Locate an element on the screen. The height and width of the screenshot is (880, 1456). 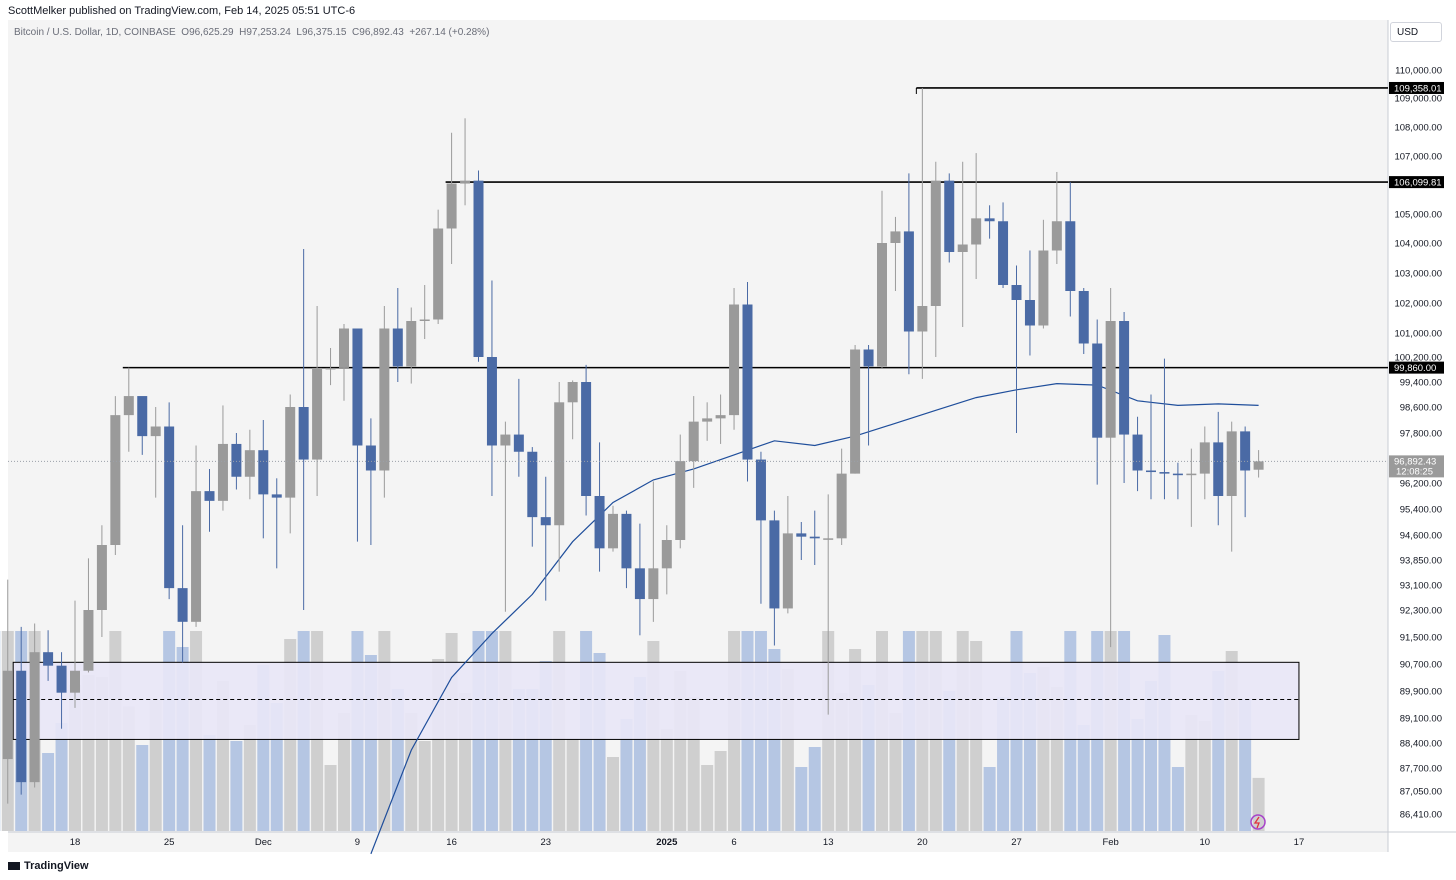
y-tick-label: 110,000.00 is located at coordinates (1418, 71).